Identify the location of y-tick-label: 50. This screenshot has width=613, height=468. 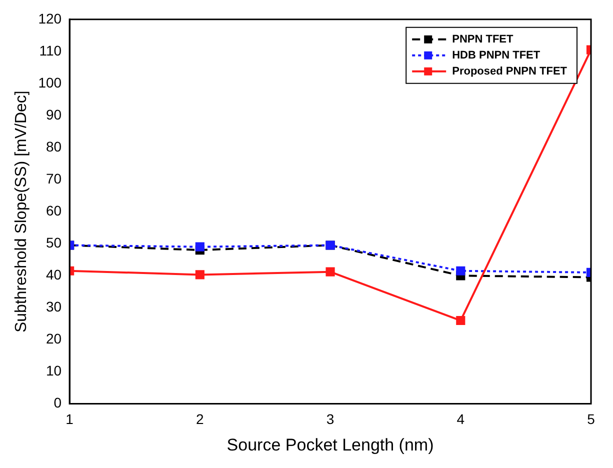
(54, 242).